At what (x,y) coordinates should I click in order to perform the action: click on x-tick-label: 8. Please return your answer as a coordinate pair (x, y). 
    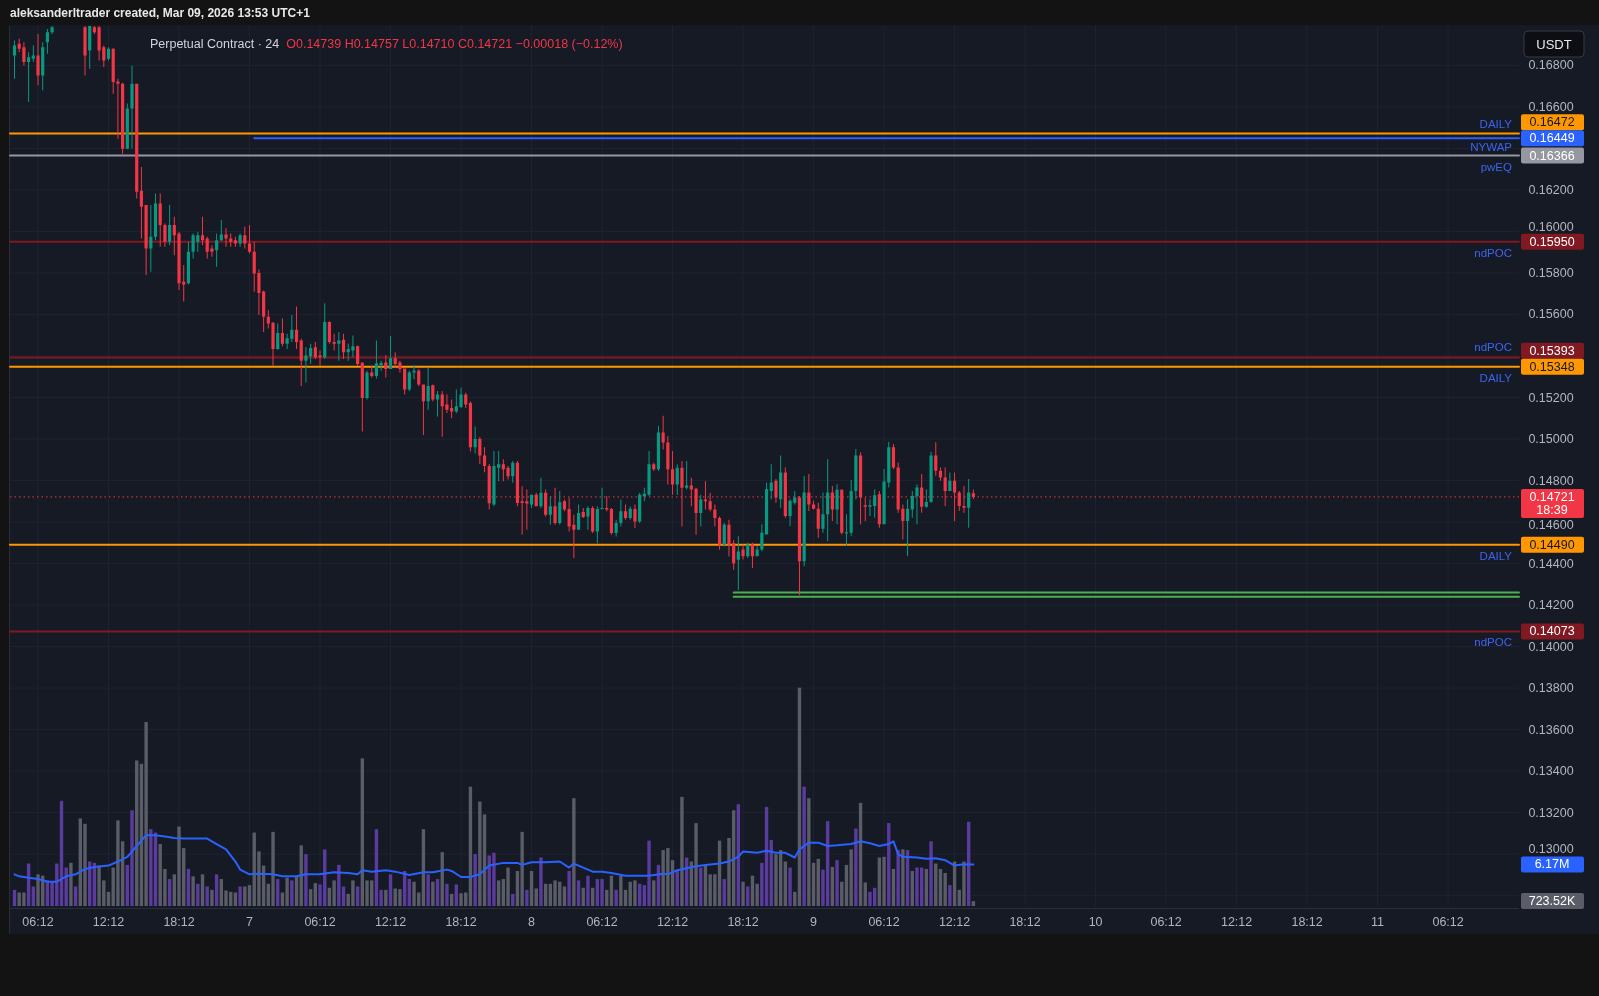
    Looking at the image, I should click on (532, 922).